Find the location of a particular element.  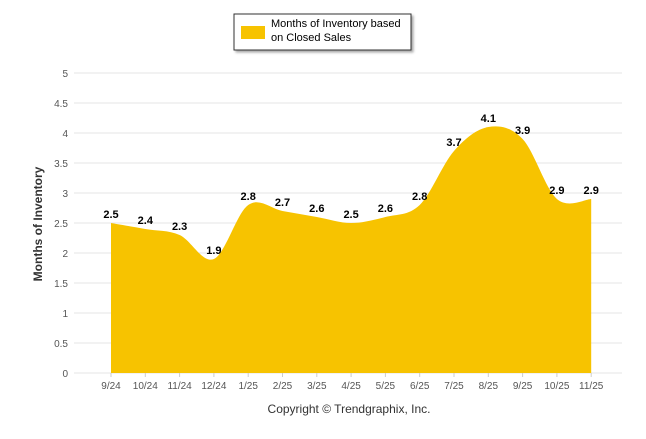

y-tick-label: 2.5 is located at coordinates (61, 224).